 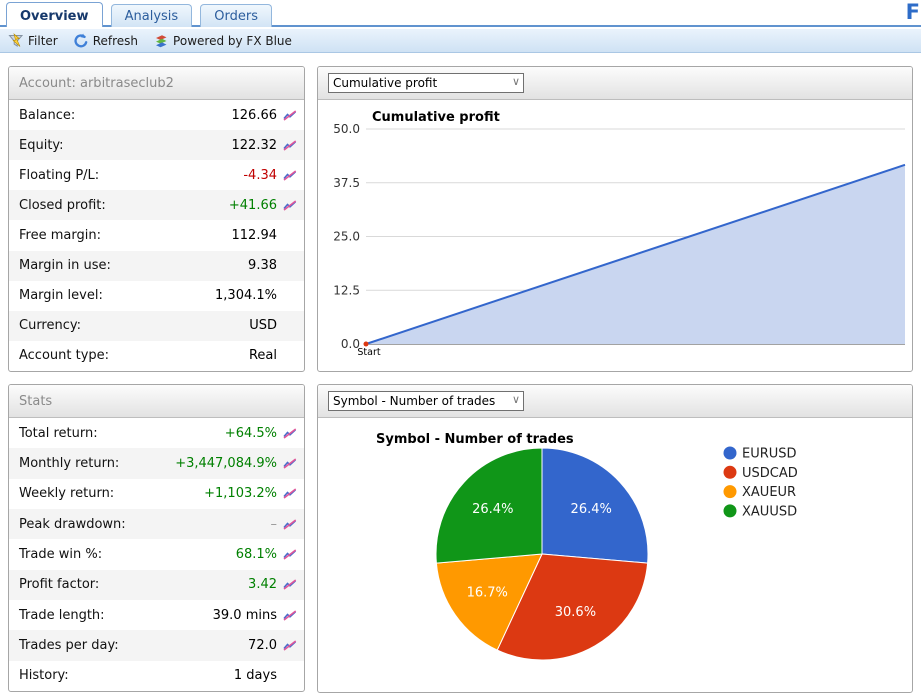 I want to click on svg-text: Start, so click(x=368, y=352).